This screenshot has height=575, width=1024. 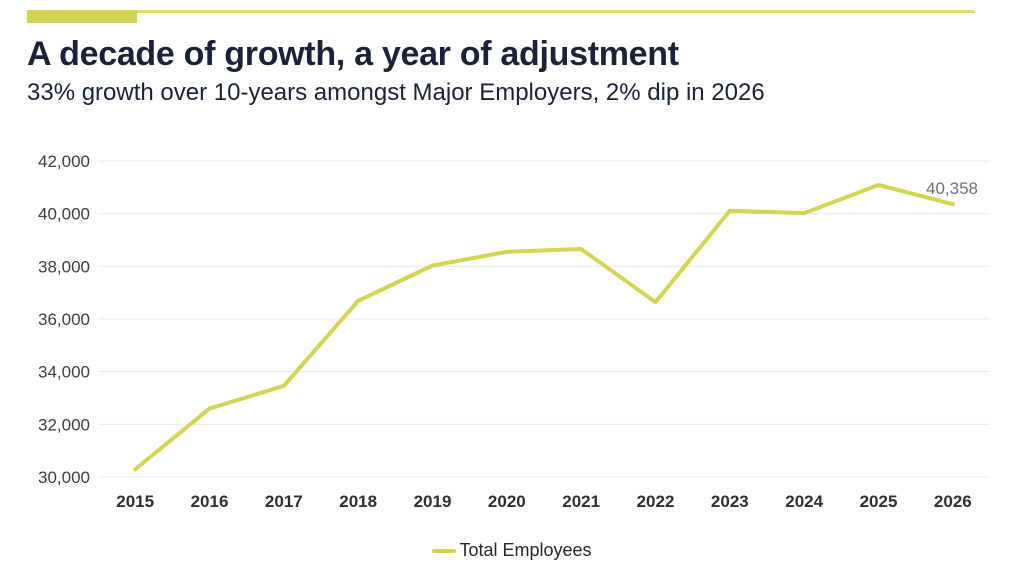 I want to click on y-axis-tick-label: 38,000, so click(x=64, y=266).